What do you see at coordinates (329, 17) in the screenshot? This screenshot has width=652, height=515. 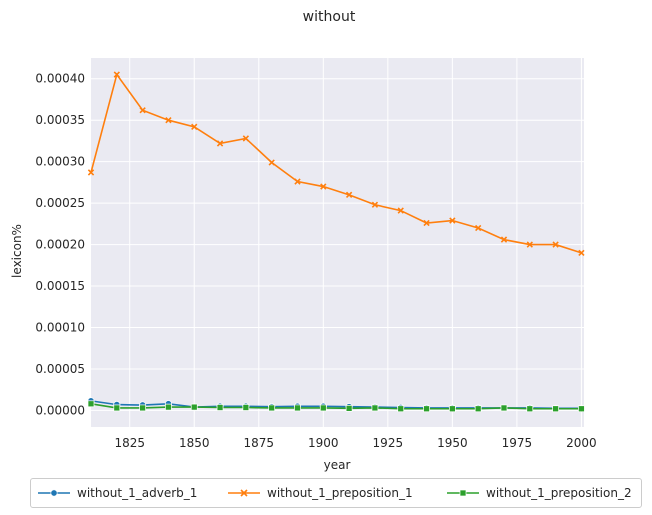 I see `chart-title: without` at bounding box center [329, 17].